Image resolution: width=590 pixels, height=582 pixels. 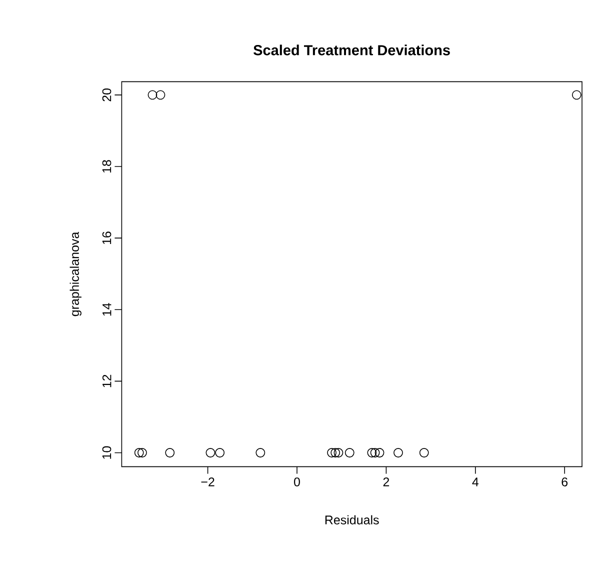 I want to click on x-tick-label: 2, so click(x=386, y=482).